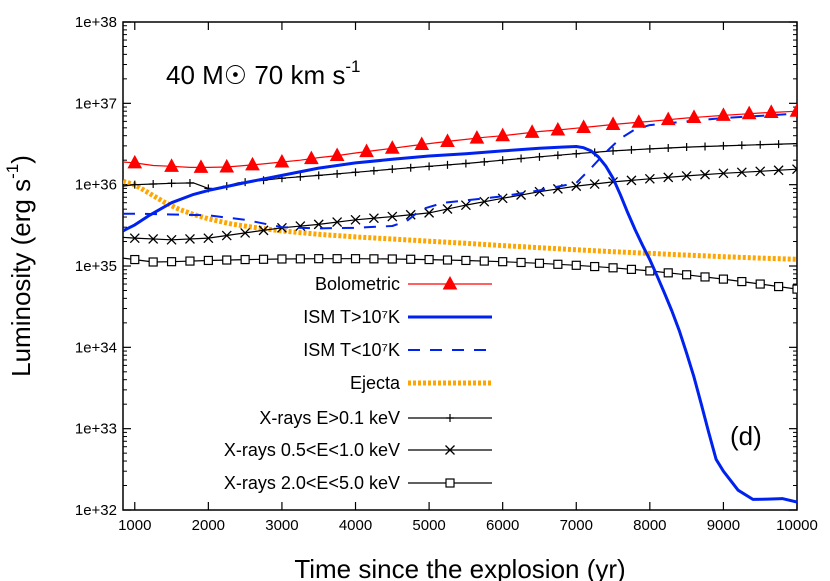  Describe the element at coordinates (746, 436) in the screenshot. I see `panel-label: (d)` at that location.